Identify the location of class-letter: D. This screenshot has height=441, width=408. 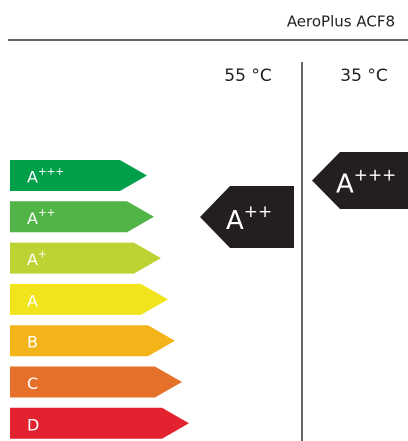
(33, 424).